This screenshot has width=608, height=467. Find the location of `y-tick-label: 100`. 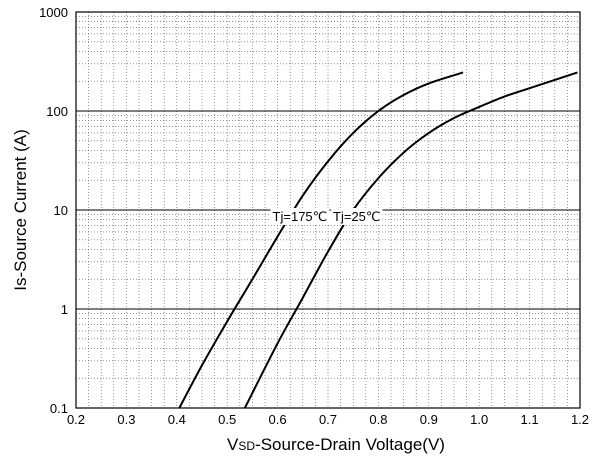

y-tick-label: 100 is located at coordinates (57, 111).